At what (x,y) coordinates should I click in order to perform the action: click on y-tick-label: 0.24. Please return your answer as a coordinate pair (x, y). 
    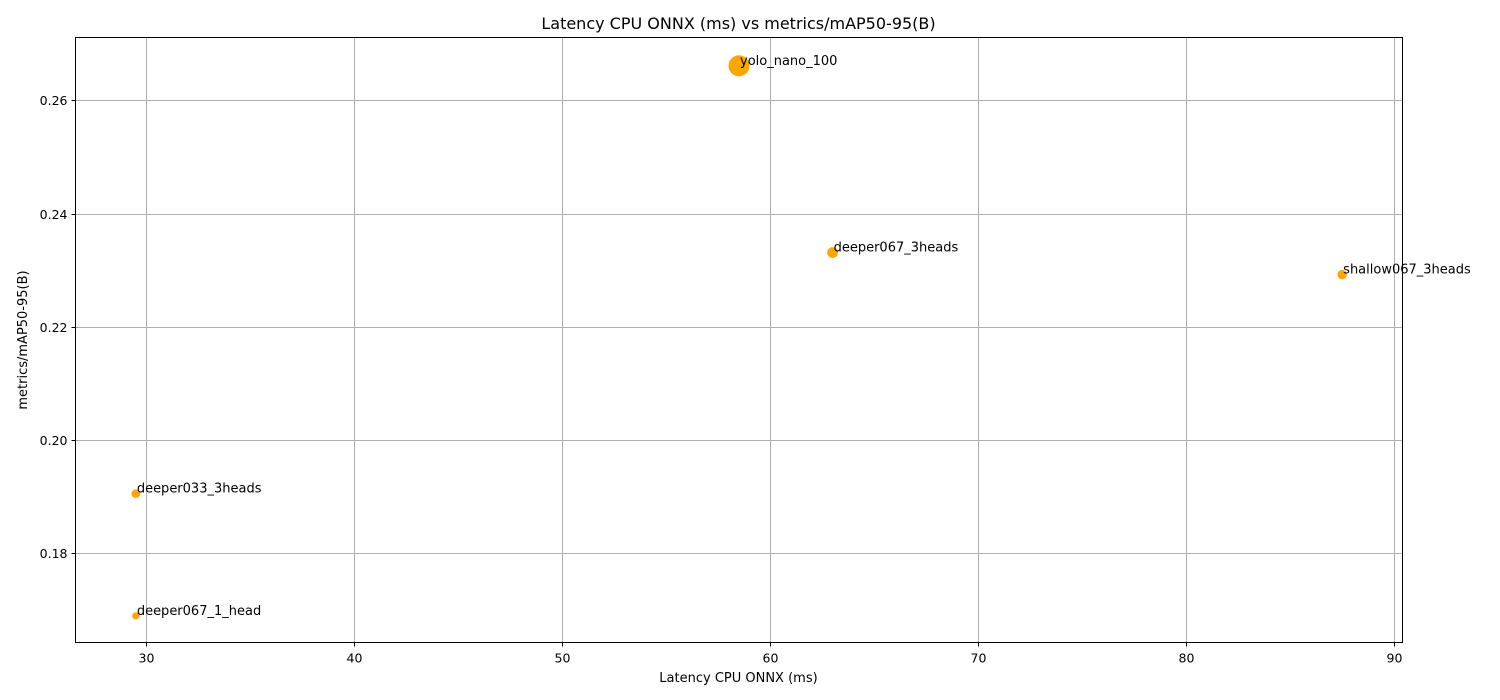
    Looking at the image, I should click on (54, 214).